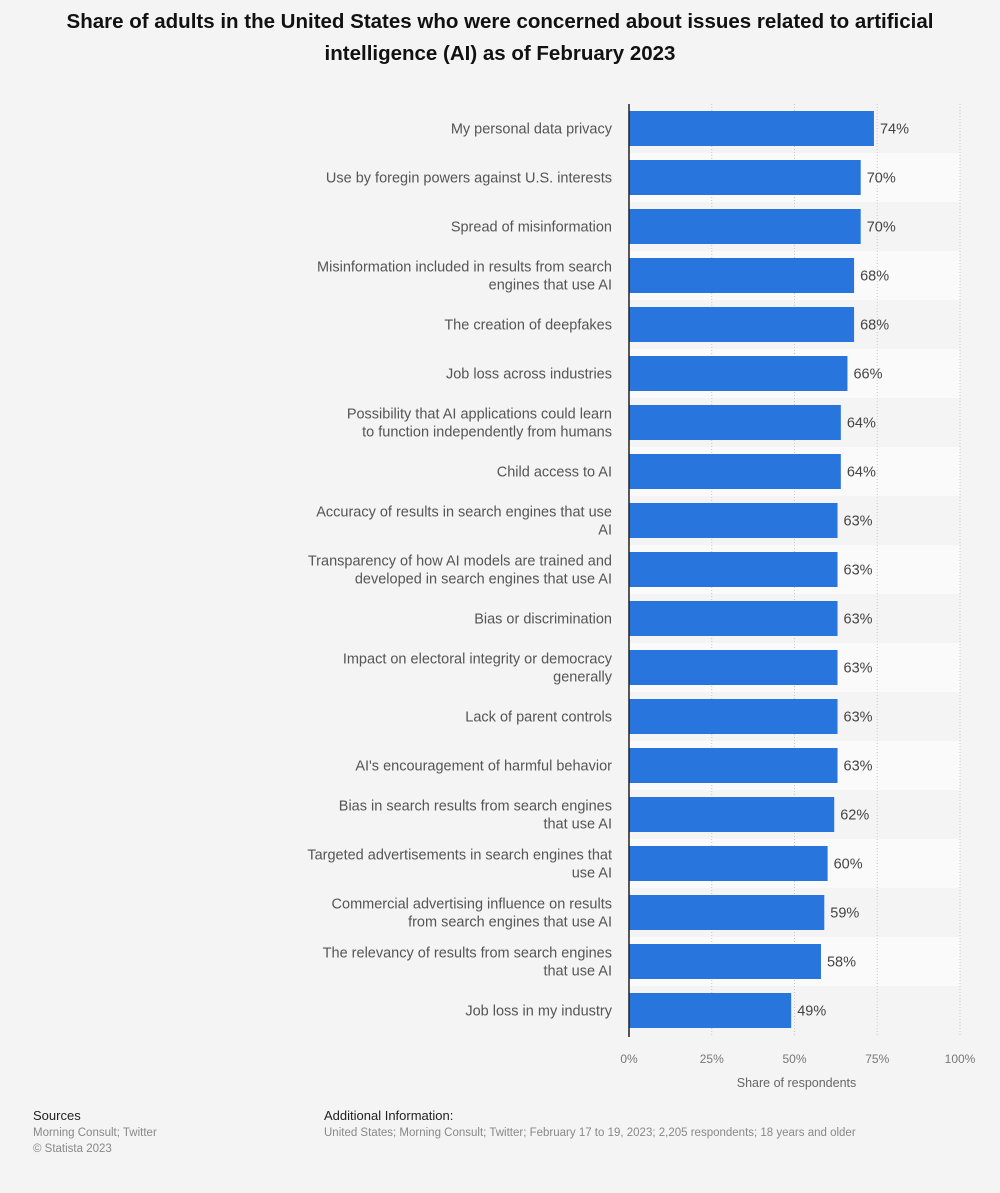 The width and height of the screenshot is (1000, 1193). Describe the element at coordinates (95, 1133) in the screenshot. I see `sources-line-1: Morning Consult; Twitter` at that location.